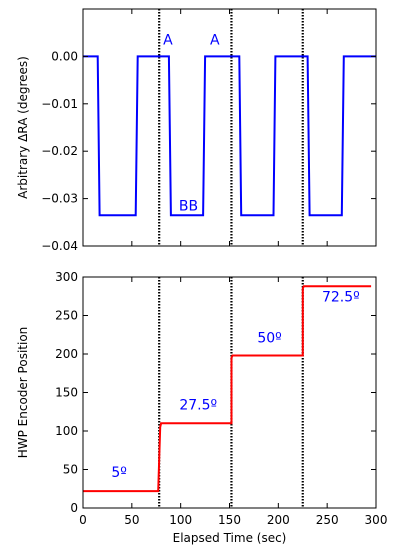  What do you see at coordinates (66, 277) in the screenshot?
I see `bottom-y-tick-label: 300` at bounding box center [66, 277].